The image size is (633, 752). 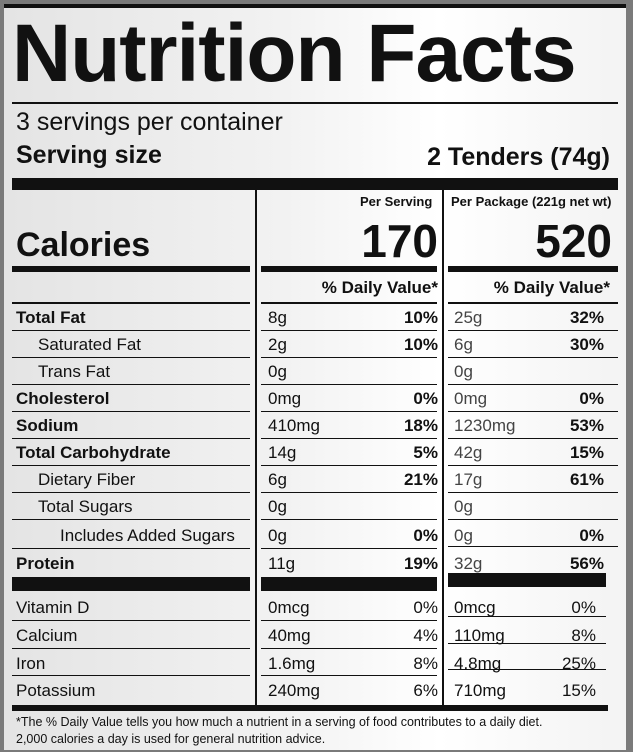 What do you see at coordinates (289, 607) in the screenshot?
I see `serving-amount: 0mcg` at bounding box center [289, 607].